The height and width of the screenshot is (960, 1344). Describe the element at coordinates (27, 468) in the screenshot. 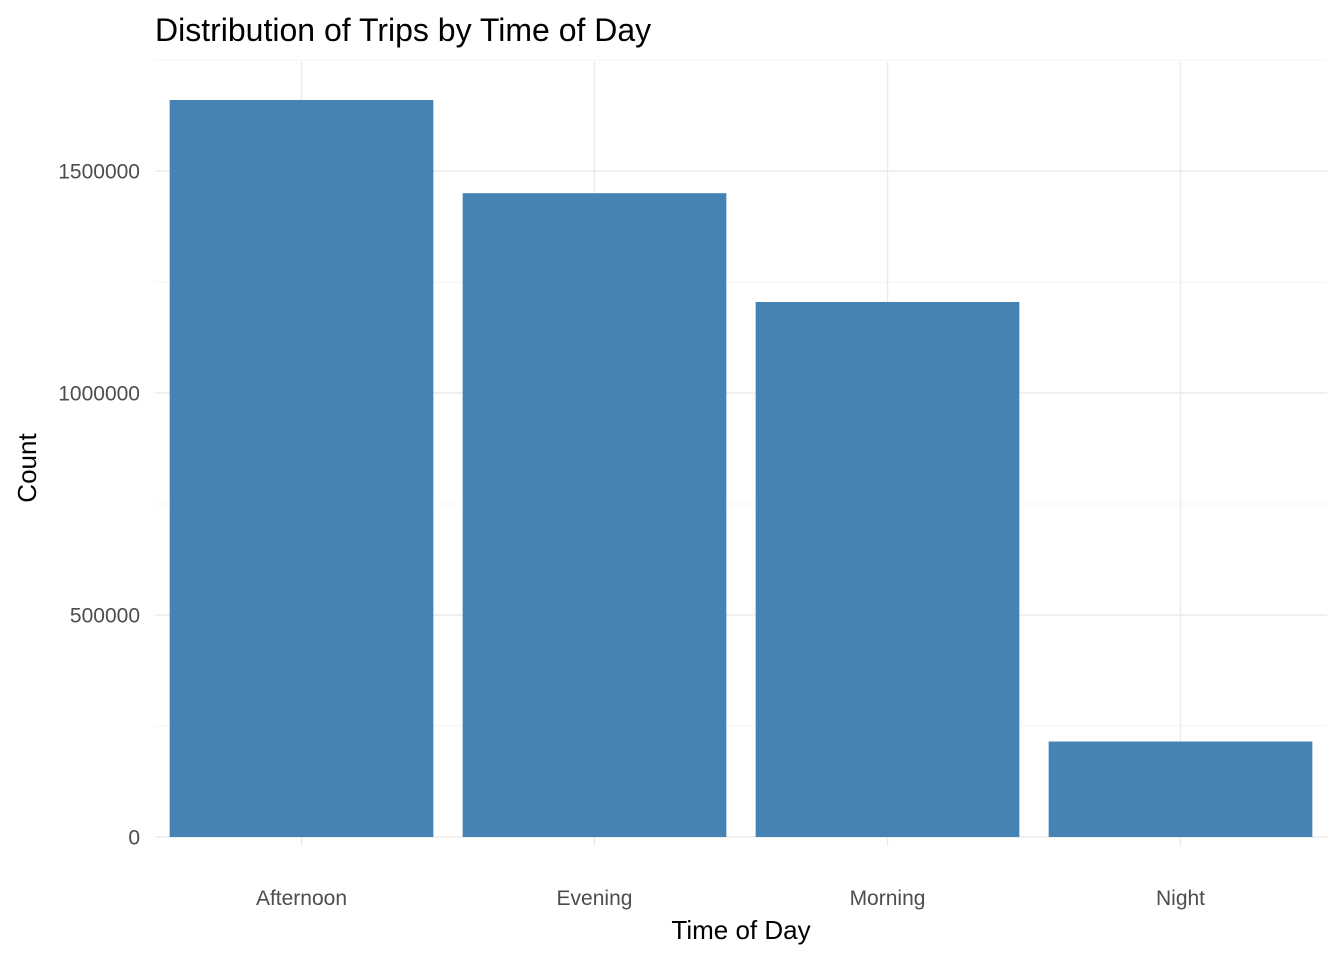

I see `y-axis-title: Count` at that location.